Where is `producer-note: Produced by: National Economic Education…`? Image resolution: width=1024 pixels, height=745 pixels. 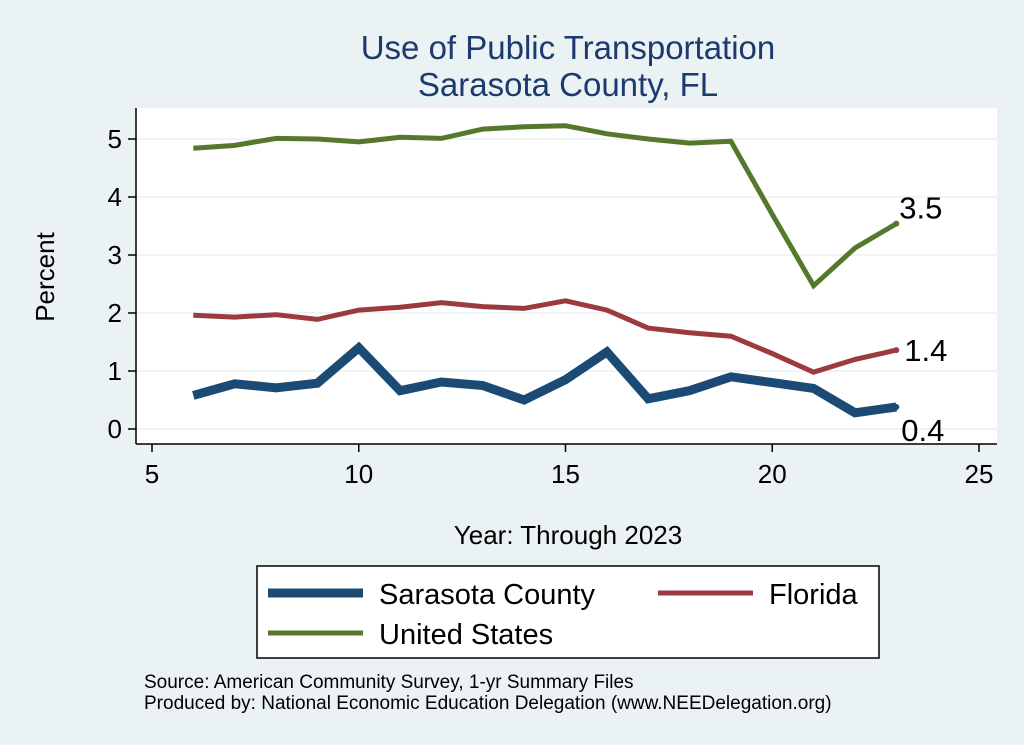 producer-note: Produced by: National Economic Education… is located at coordinates (488, 703).